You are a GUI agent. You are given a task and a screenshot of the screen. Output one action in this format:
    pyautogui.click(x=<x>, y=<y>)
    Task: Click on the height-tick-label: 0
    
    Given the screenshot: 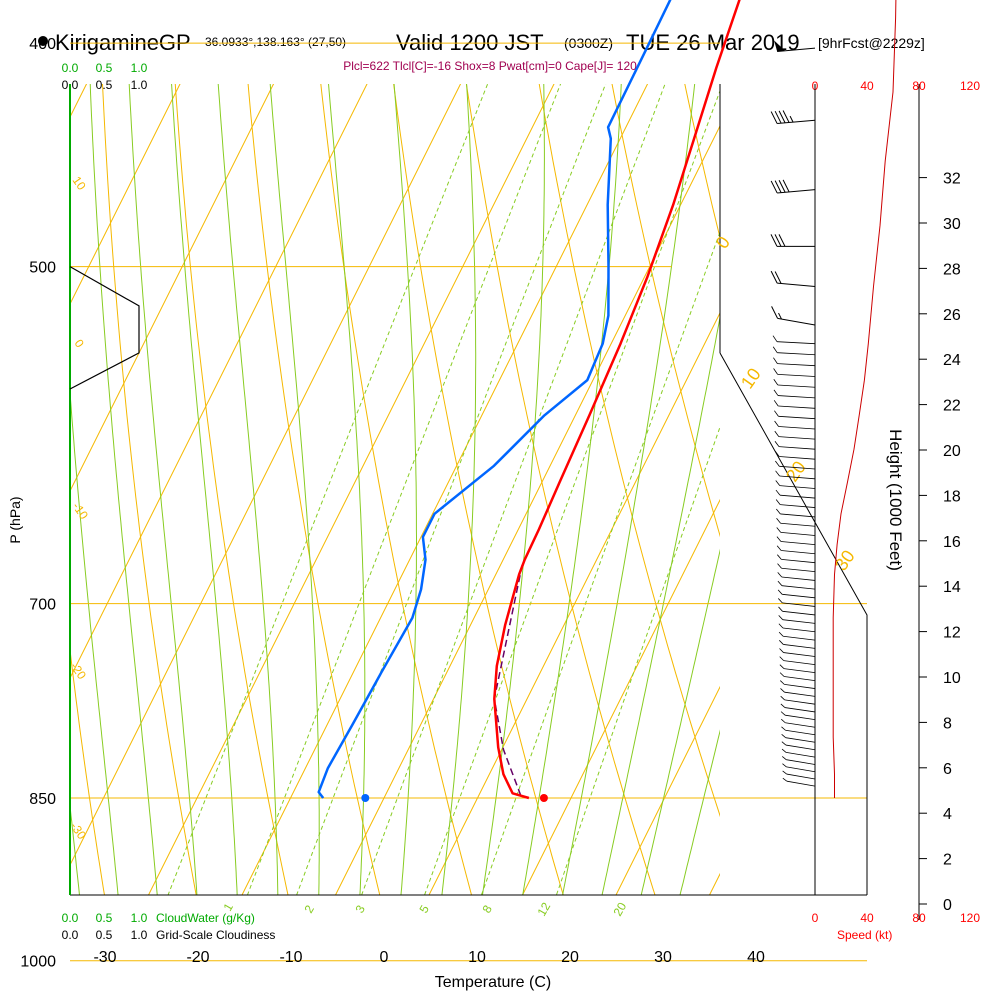 What is the action you would take?
    pyautogui.click(x=947, y=905)
    